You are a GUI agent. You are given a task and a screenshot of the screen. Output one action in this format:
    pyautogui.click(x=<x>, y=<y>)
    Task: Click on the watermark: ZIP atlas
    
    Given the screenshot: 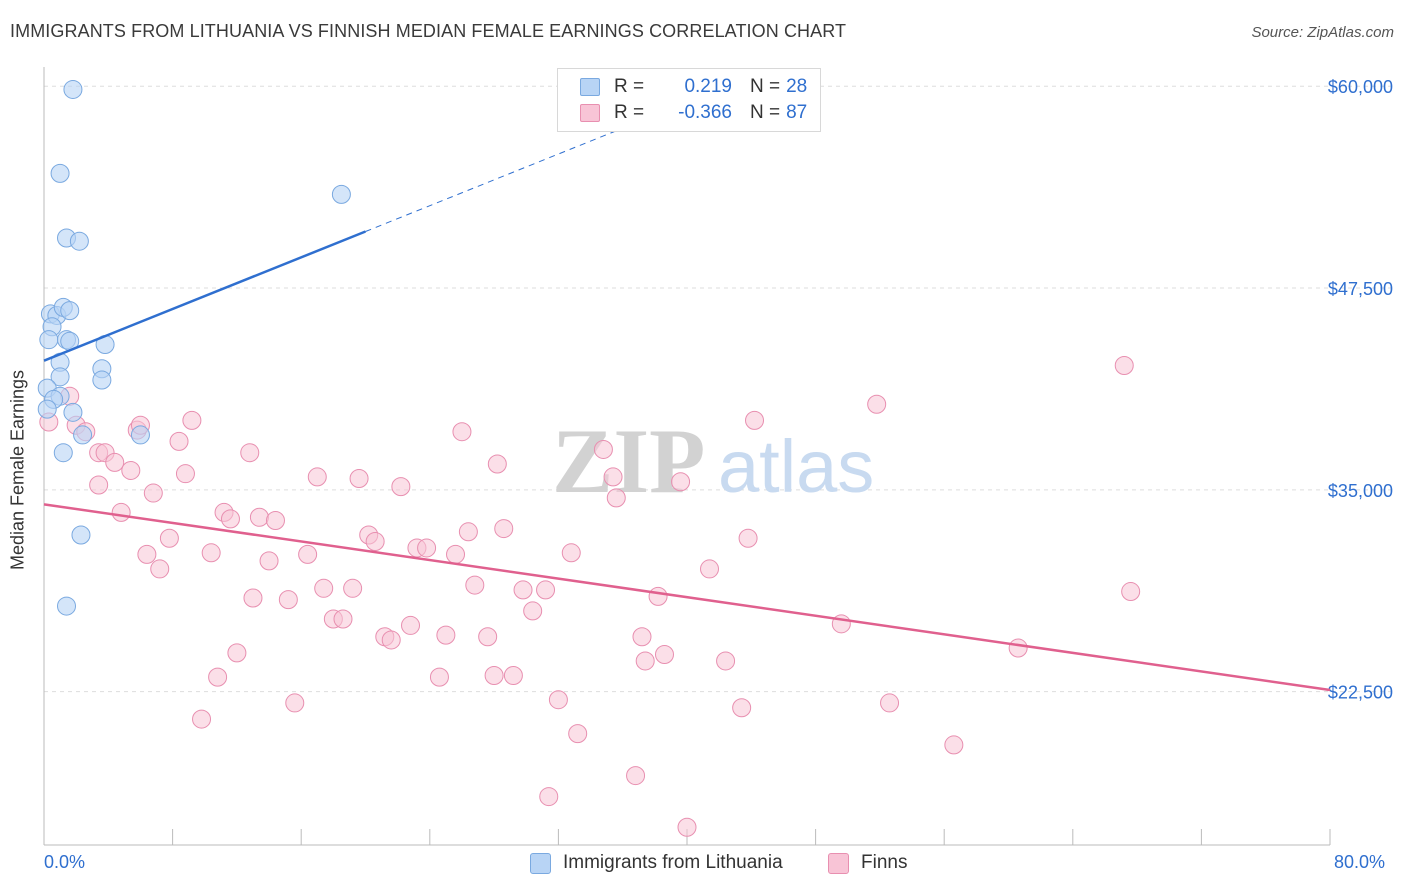 What is the action you would take?
    pyautogui.click(x=713, y=461)
    